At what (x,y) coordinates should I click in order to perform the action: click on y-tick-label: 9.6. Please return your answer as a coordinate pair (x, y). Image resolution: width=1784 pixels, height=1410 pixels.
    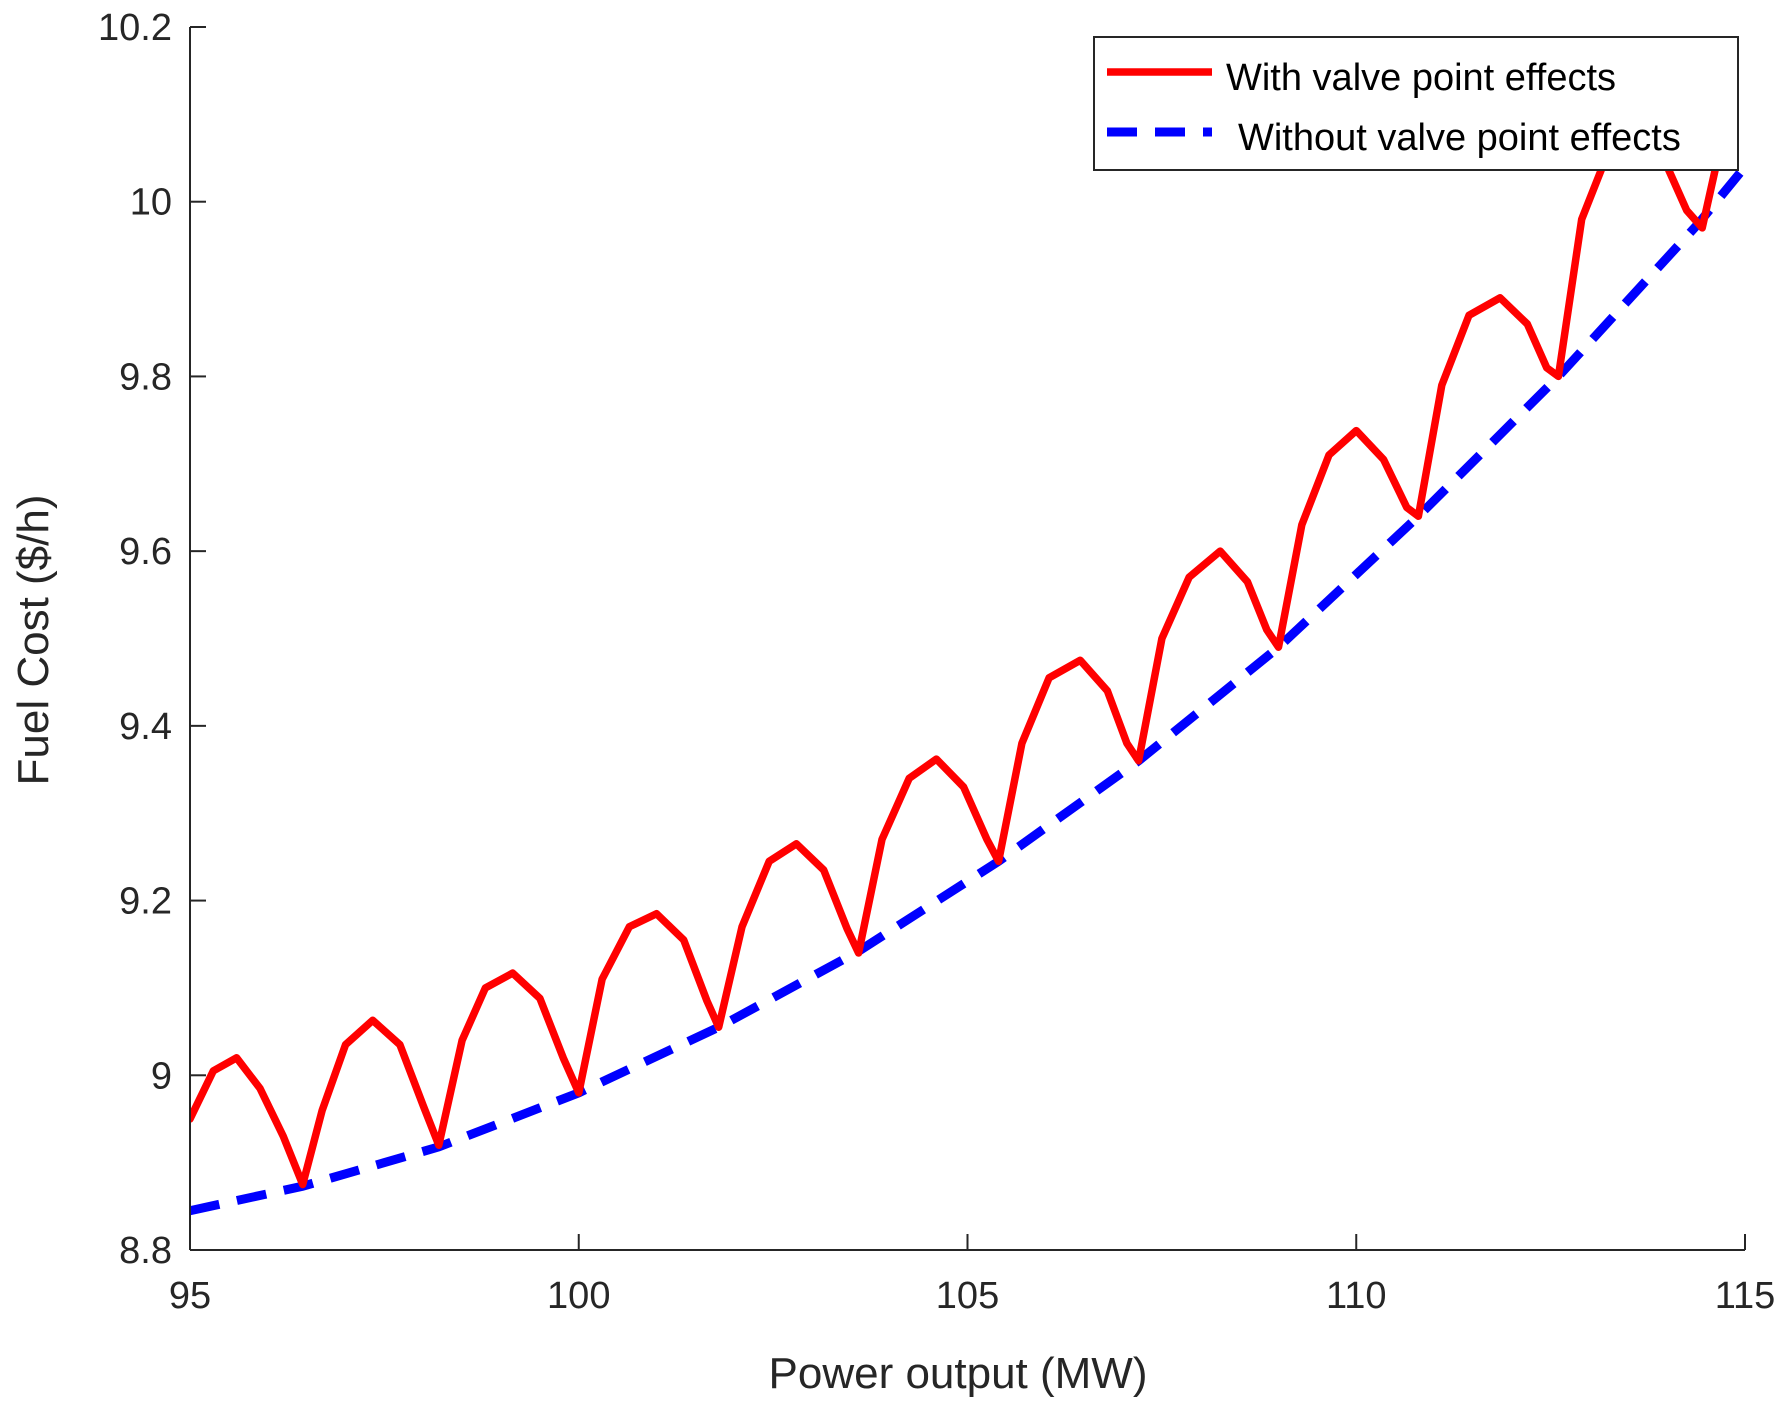
    Looking at the image, I should click on (145, 552).